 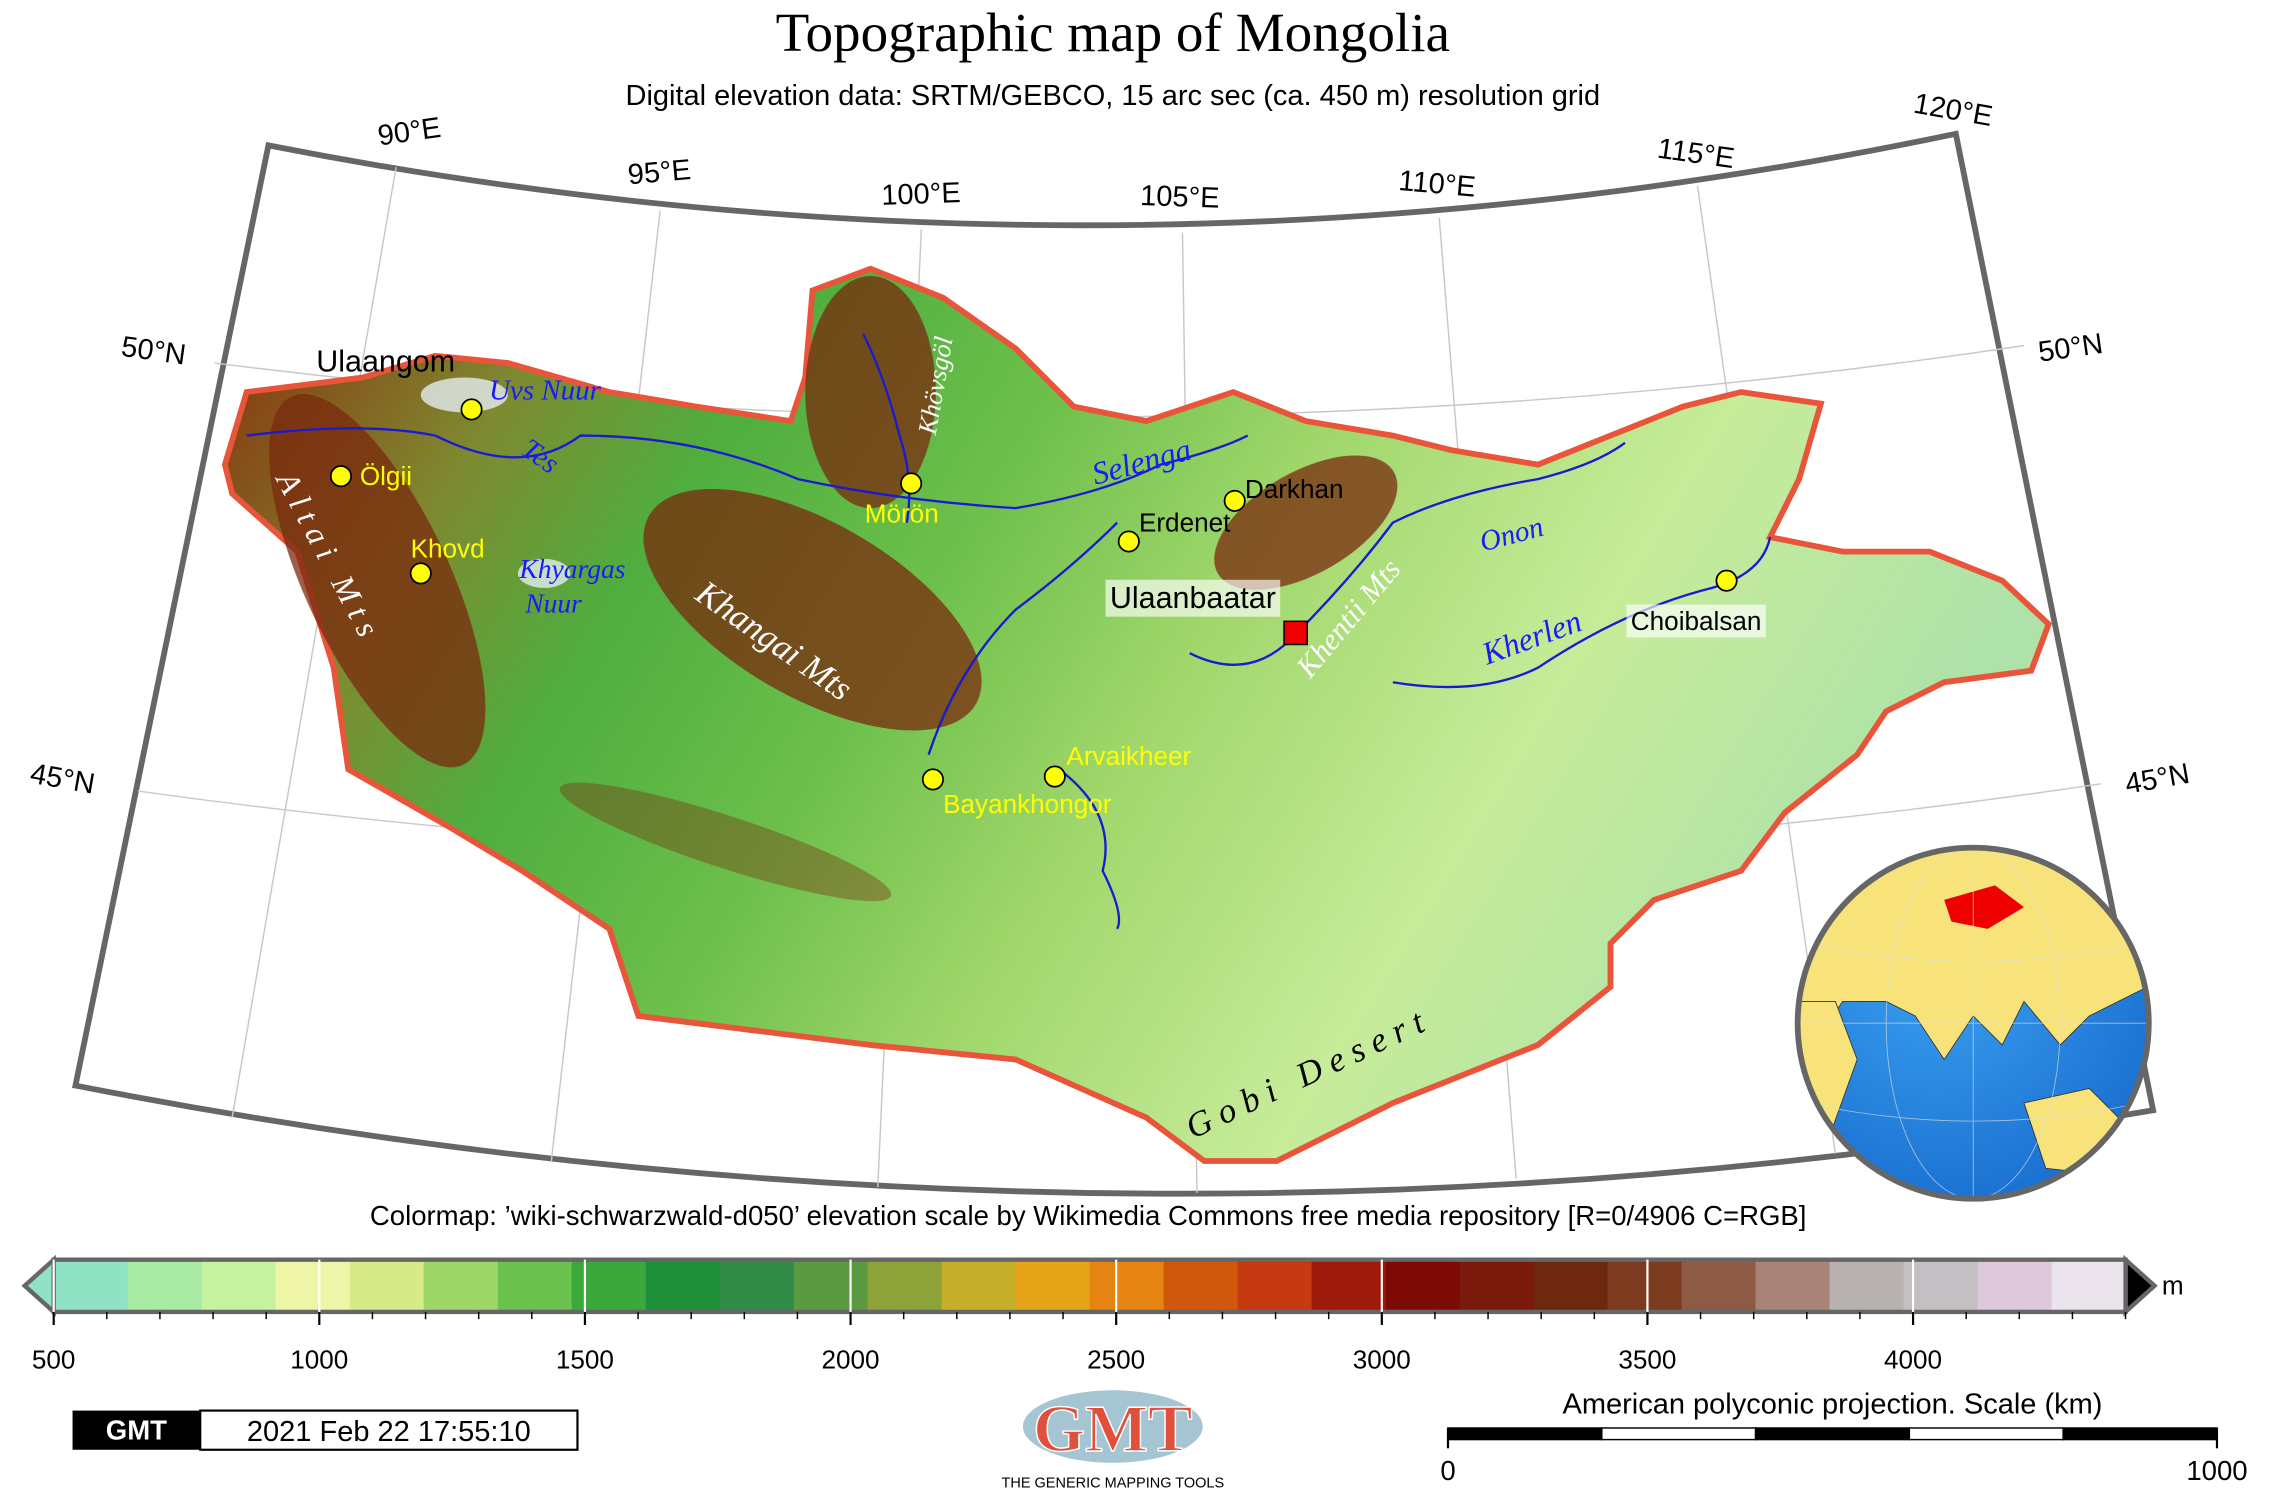 What do you see at coordinates (1295, 633) in the screenshot?
I see `capital-marker` at bounding box center [1295, 633].